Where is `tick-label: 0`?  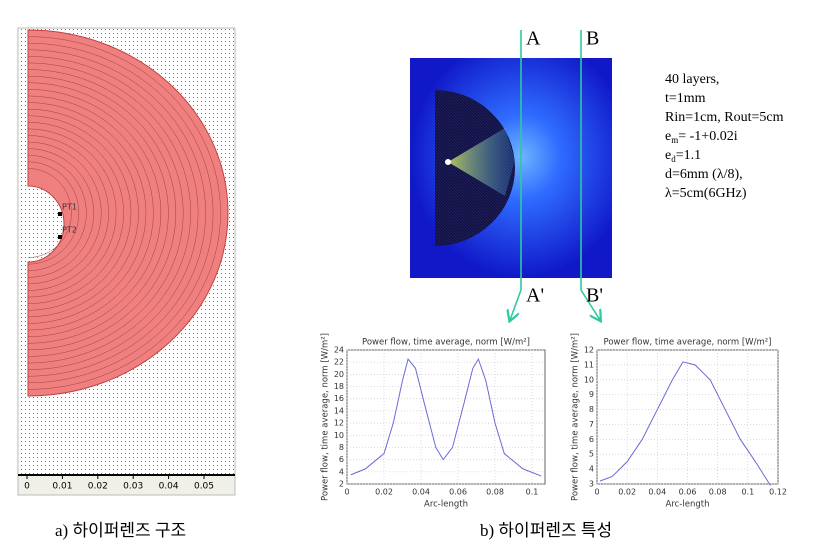
tick-label: 0 is located at coordinates (27, 487).